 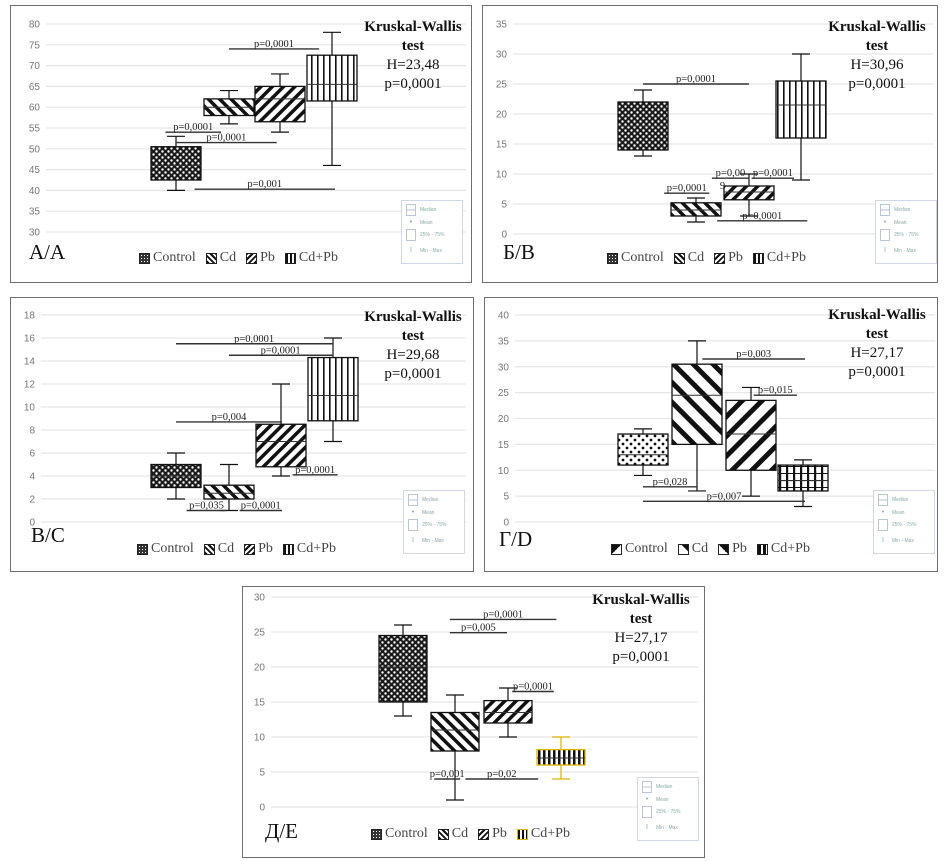 I want to click on p-value-label: p=0,001, so click(x=264, y=184).